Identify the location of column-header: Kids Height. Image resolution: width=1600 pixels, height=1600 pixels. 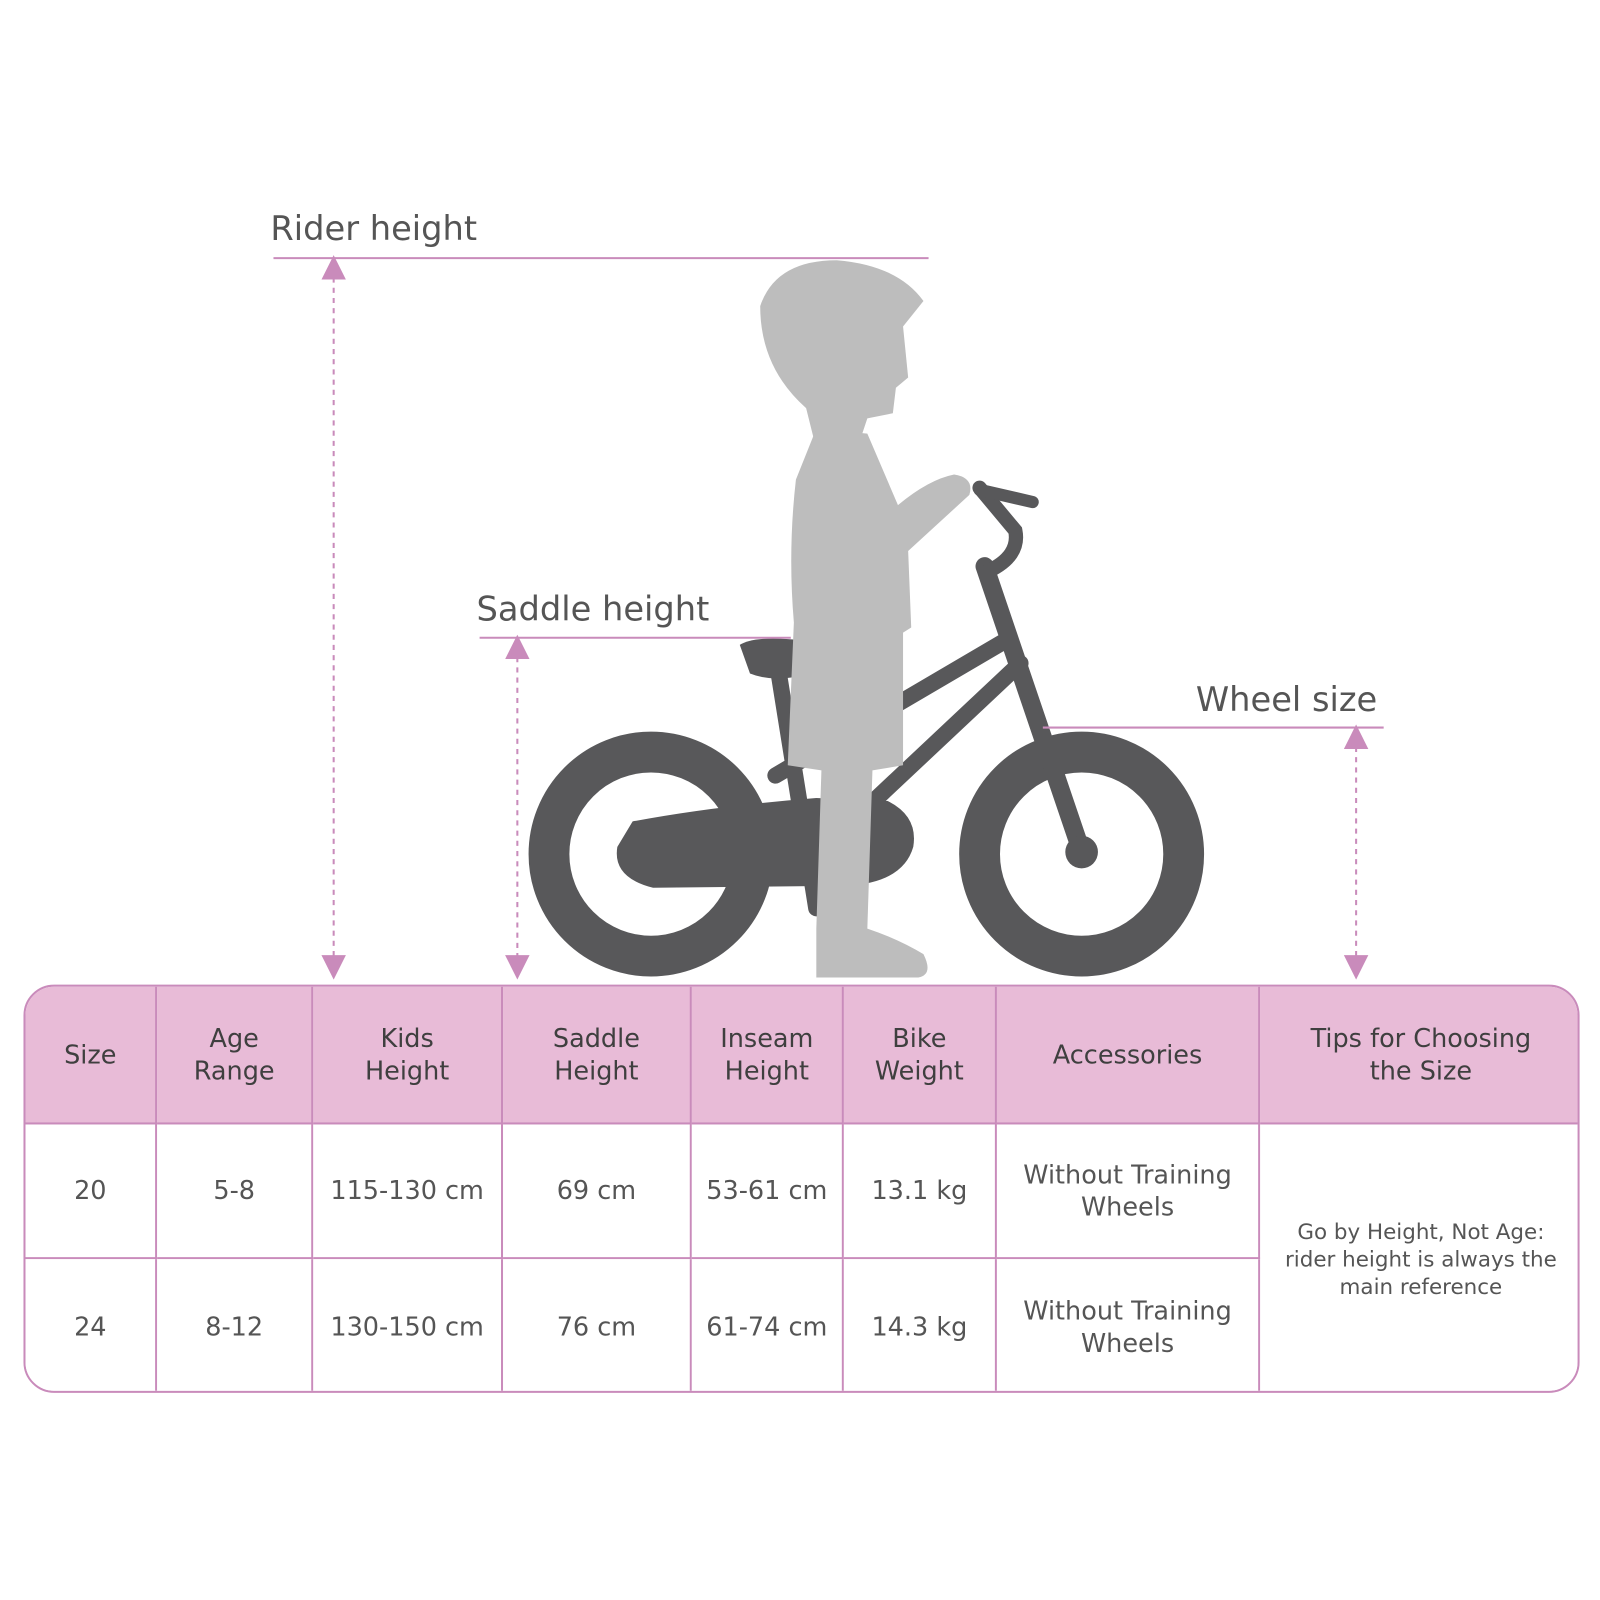
(408, 1055).